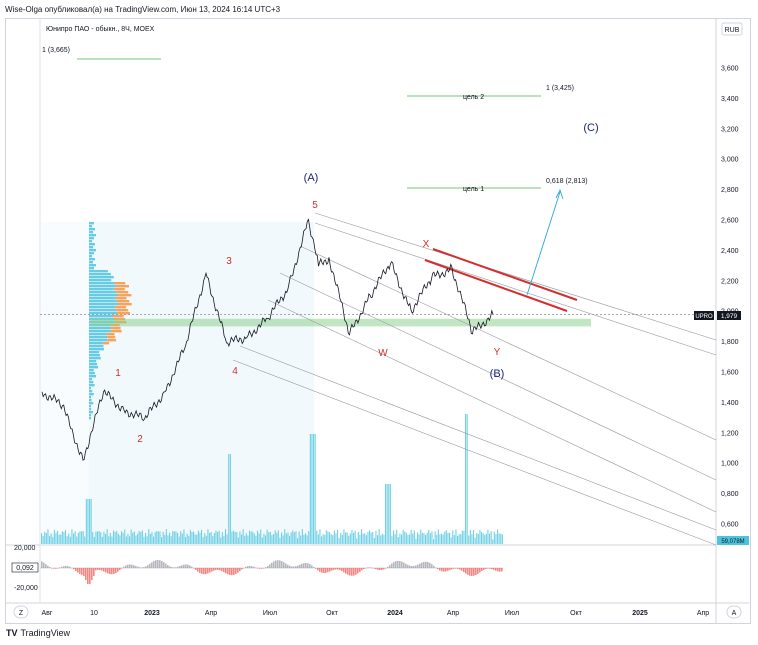 This screenshot has height=645, width=758. I want to click on price-tick-label: 3,400, so click(730, 99).